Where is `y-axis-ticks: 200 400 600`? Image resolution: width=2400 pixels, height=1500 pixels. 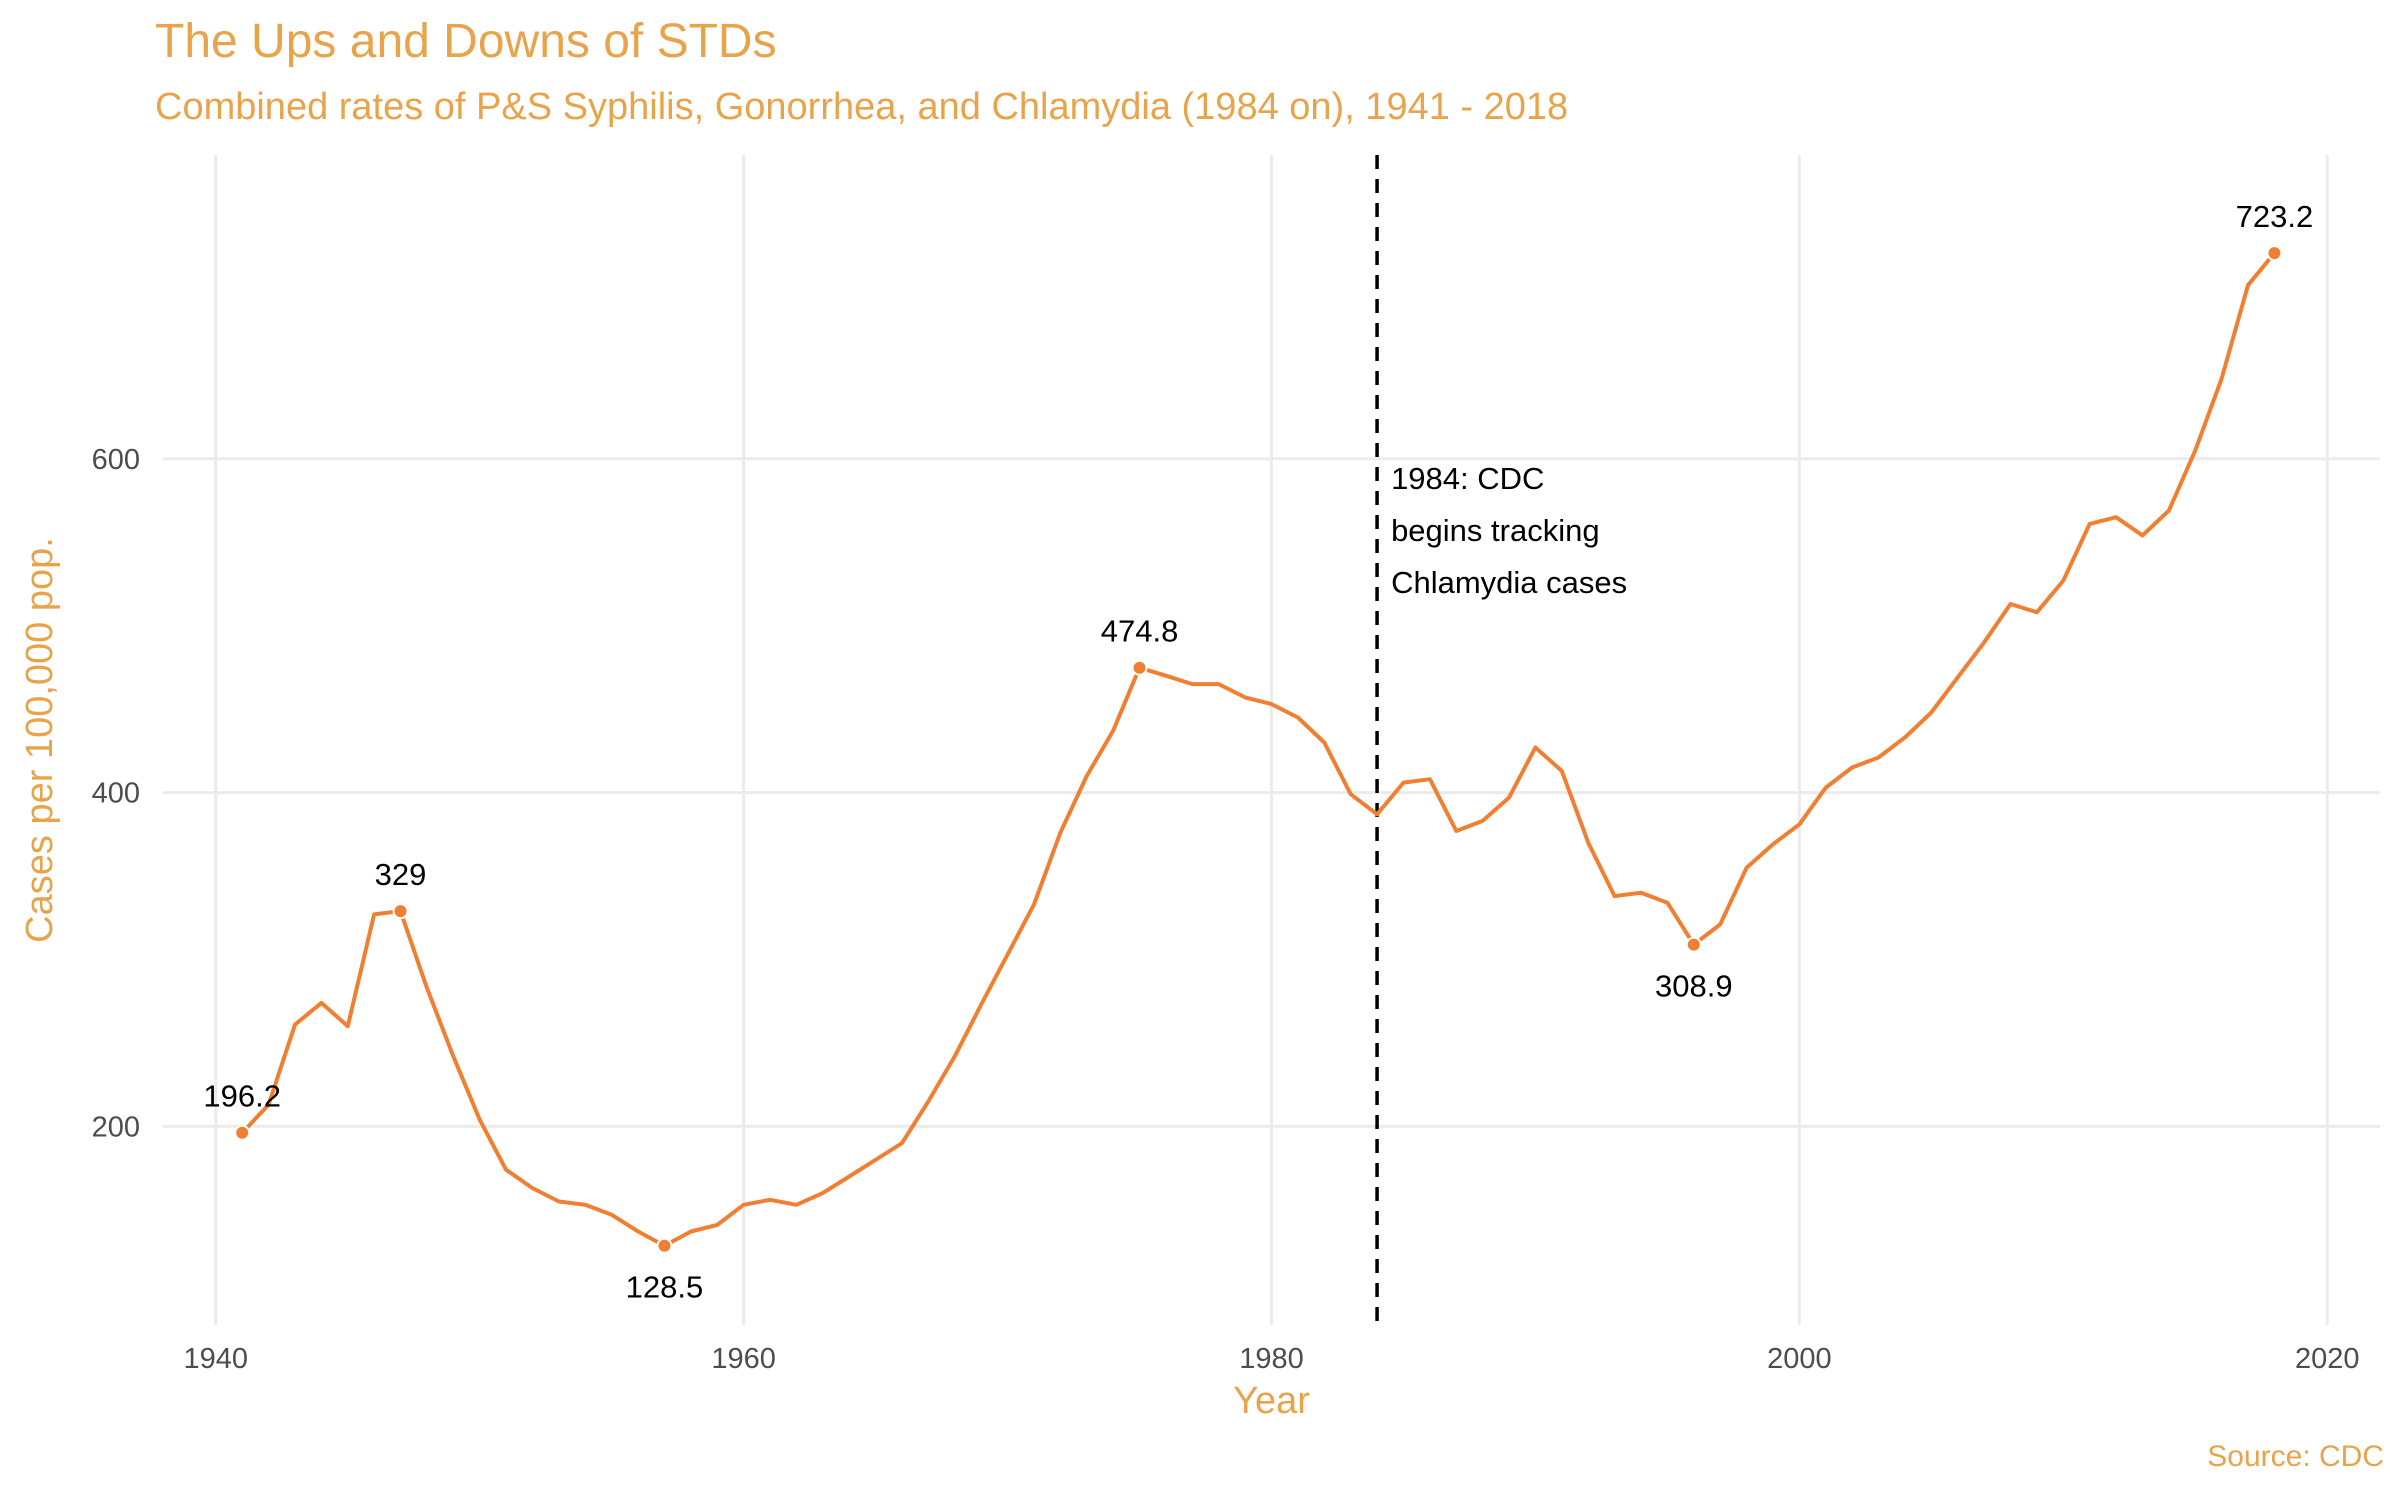 y-axis-ticks: 200 400 600 is located at coordinates (116, 794).